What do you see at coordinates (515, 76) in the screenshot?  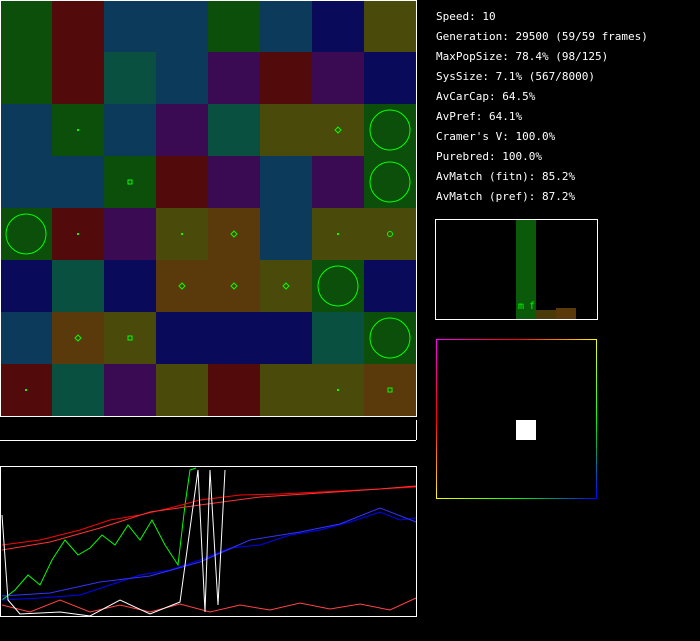 I see `stat-line: SysSize: 7.1% (567/8000)` at bounding box center [515, 76].